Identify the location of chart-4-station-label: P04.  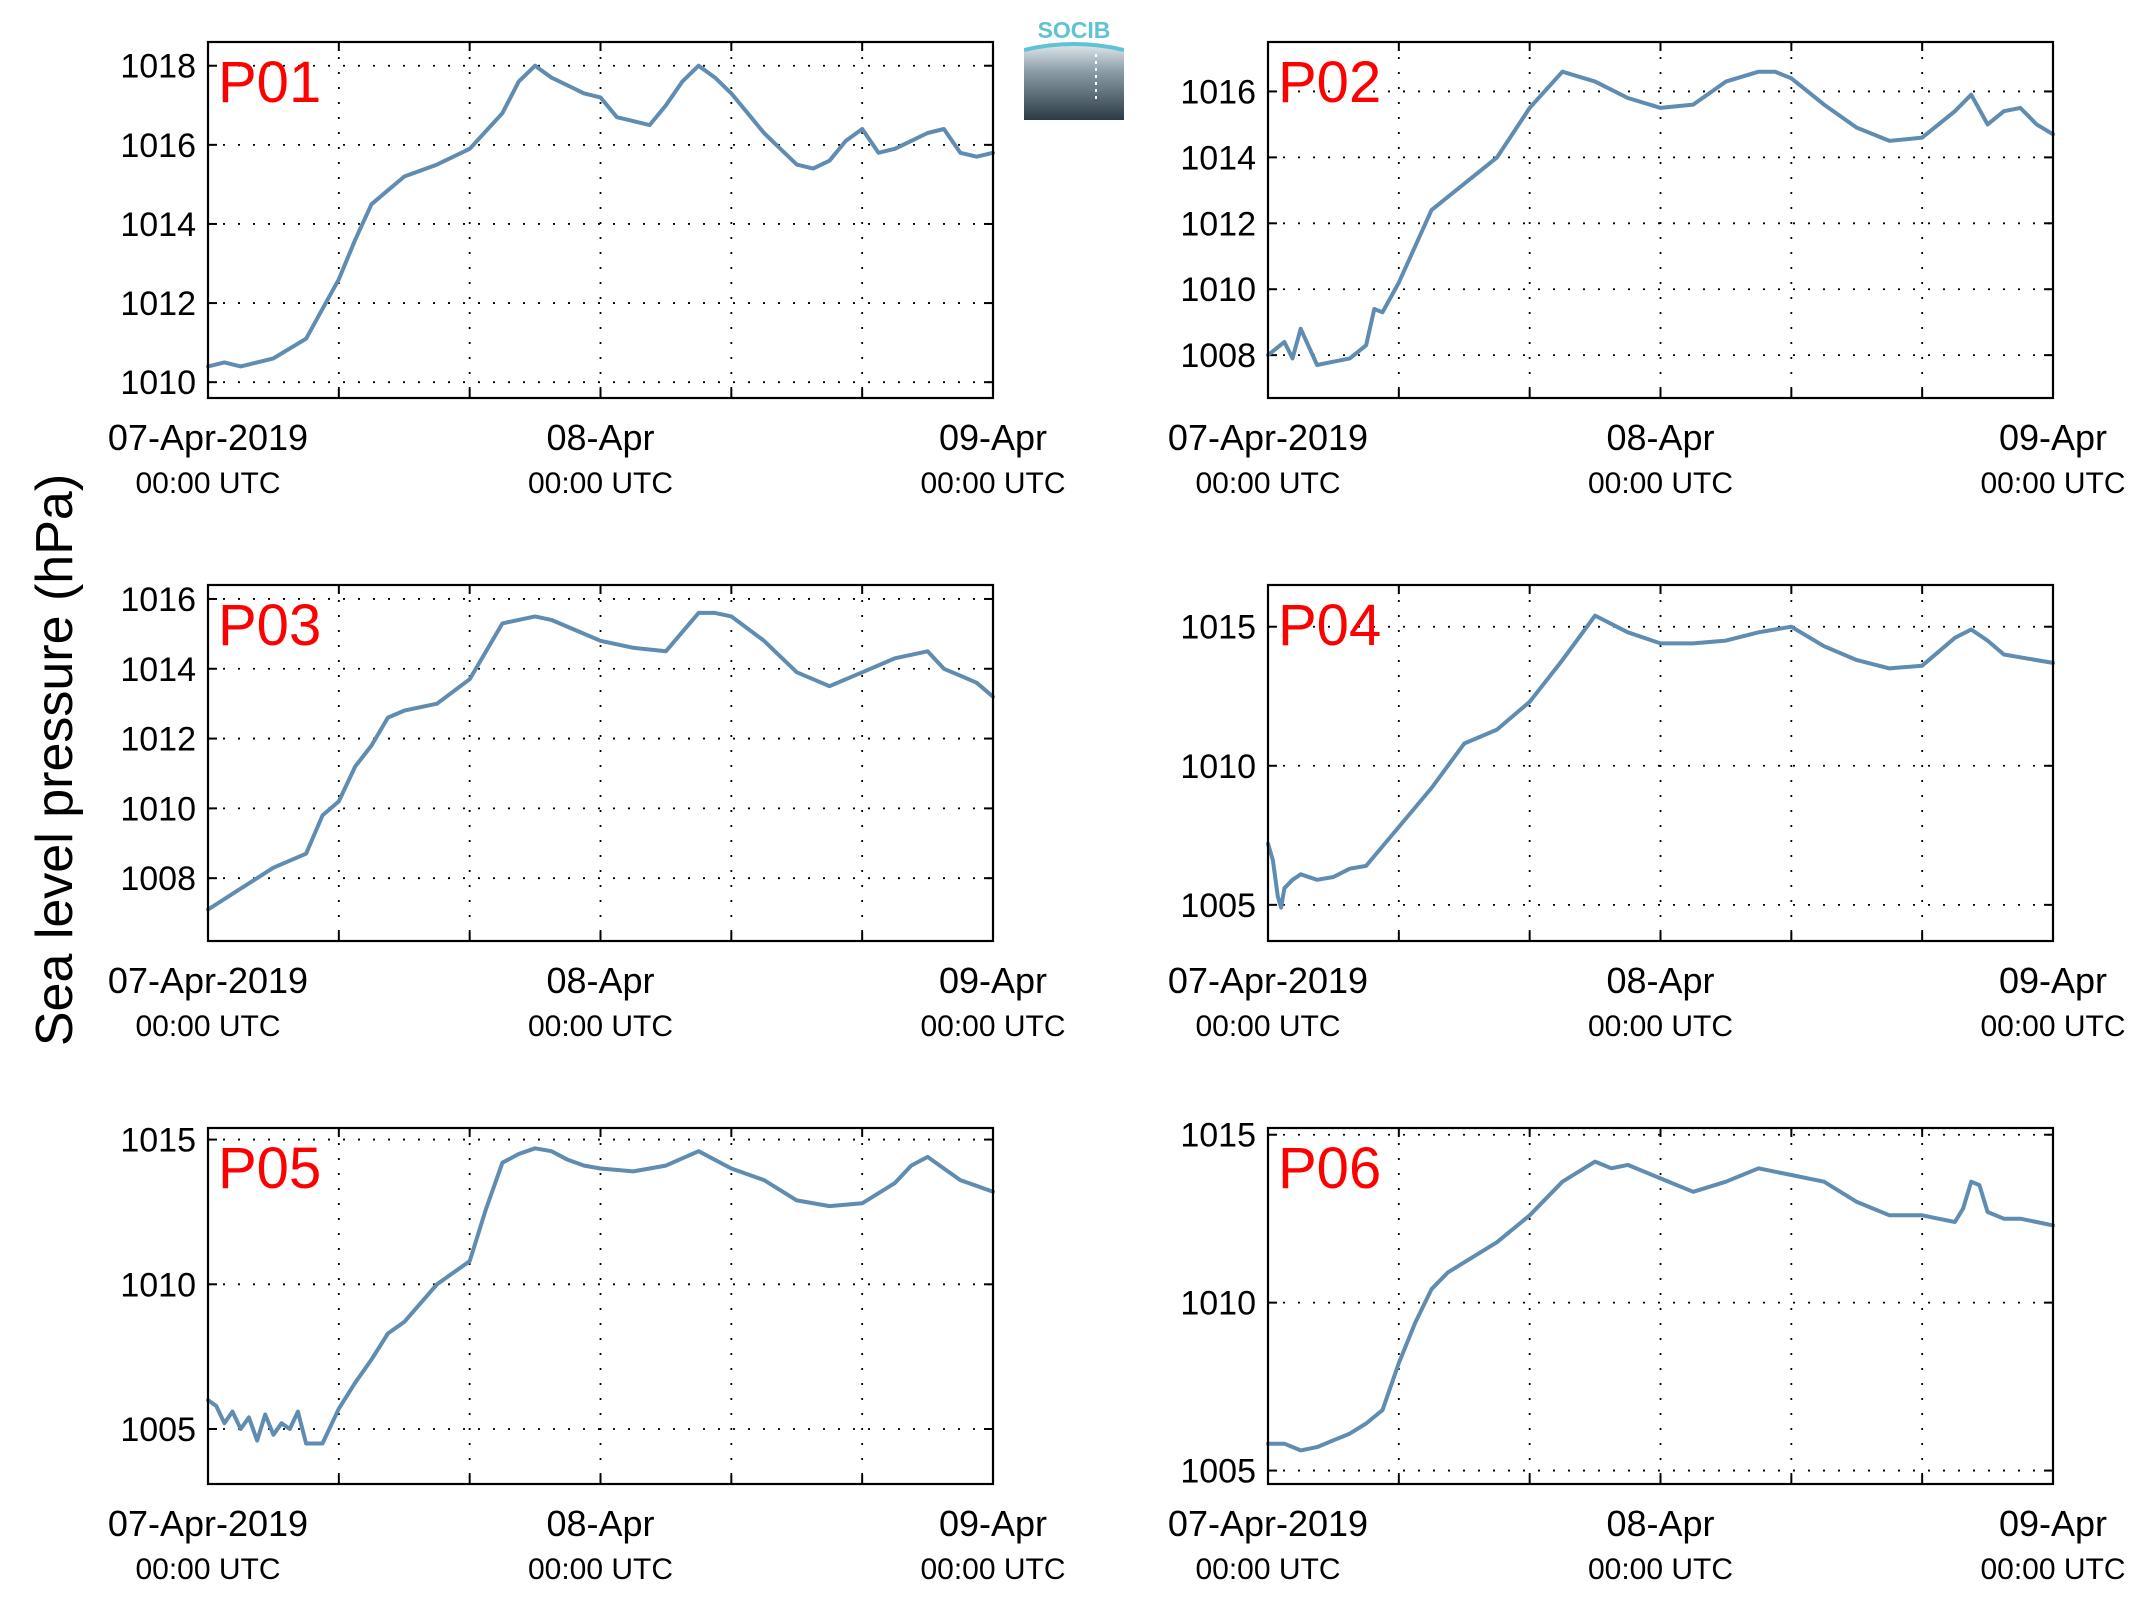
(1329, 625).